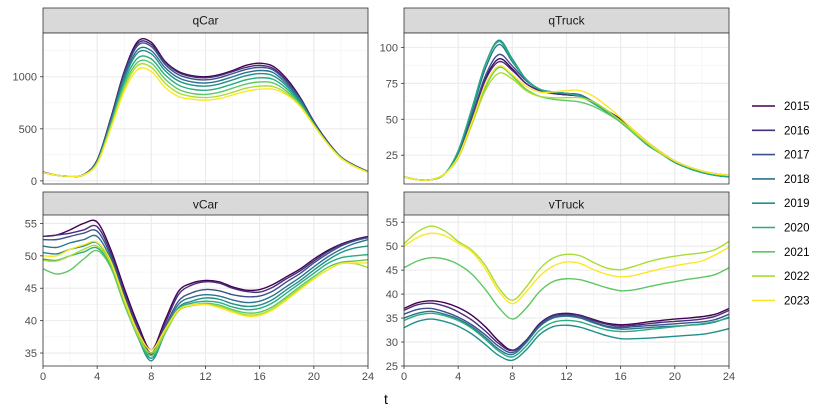 This screenshot has height=415, width=830. I want to click on panel-title: qTruck, so click(566, 21).